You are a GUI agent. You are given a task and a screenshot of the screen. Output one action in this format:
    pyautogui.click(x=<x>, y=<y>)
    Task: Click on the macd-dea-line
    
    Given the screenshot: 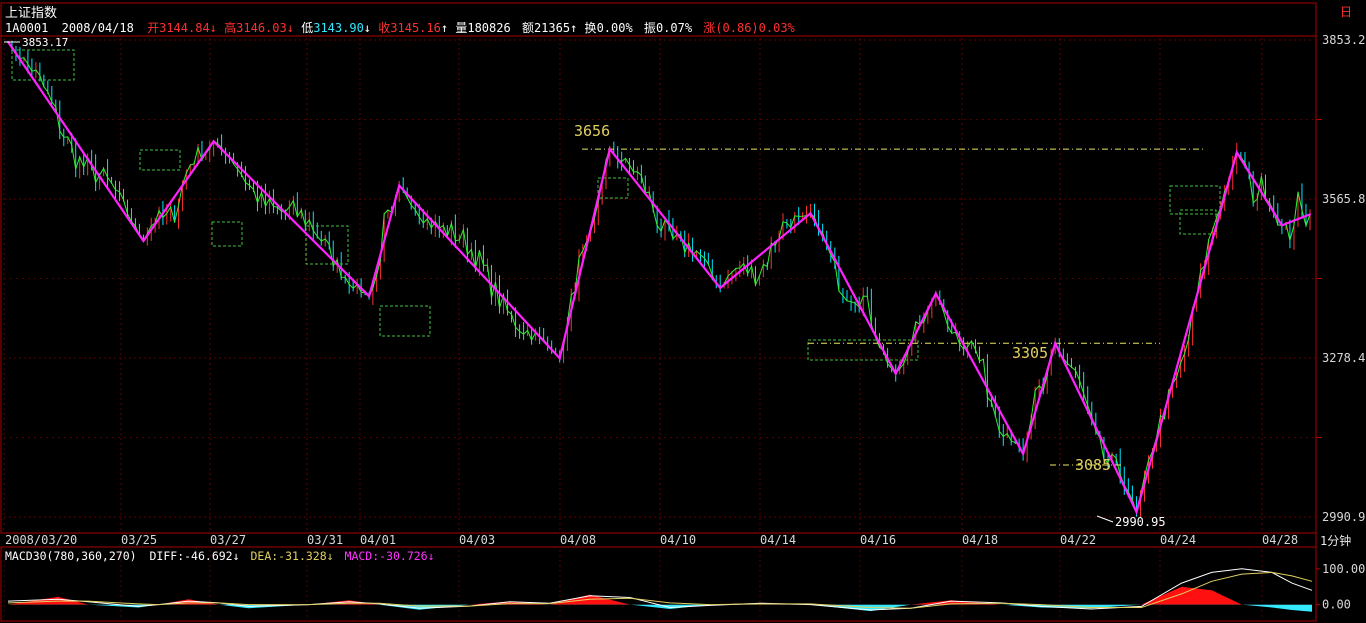 What is the action you would take?
    pyautogui.click(x=660, y=590)
    